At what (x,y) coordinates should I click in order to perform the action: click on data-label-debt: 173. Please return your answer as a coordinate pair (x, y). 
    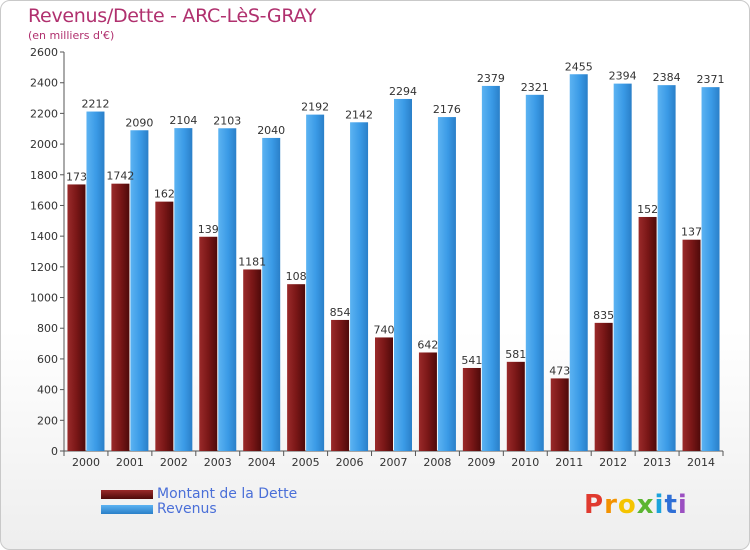
    Looking at the image, I should click on (76, 176).